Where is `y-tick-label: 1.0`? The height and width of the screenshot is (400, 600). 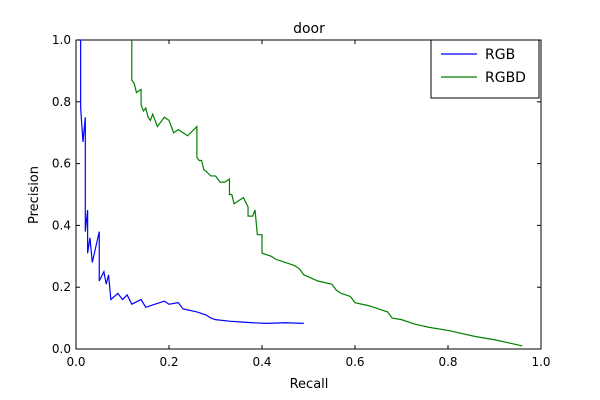 y-tick-label: 1.0 is located at coordinates (61, 40).